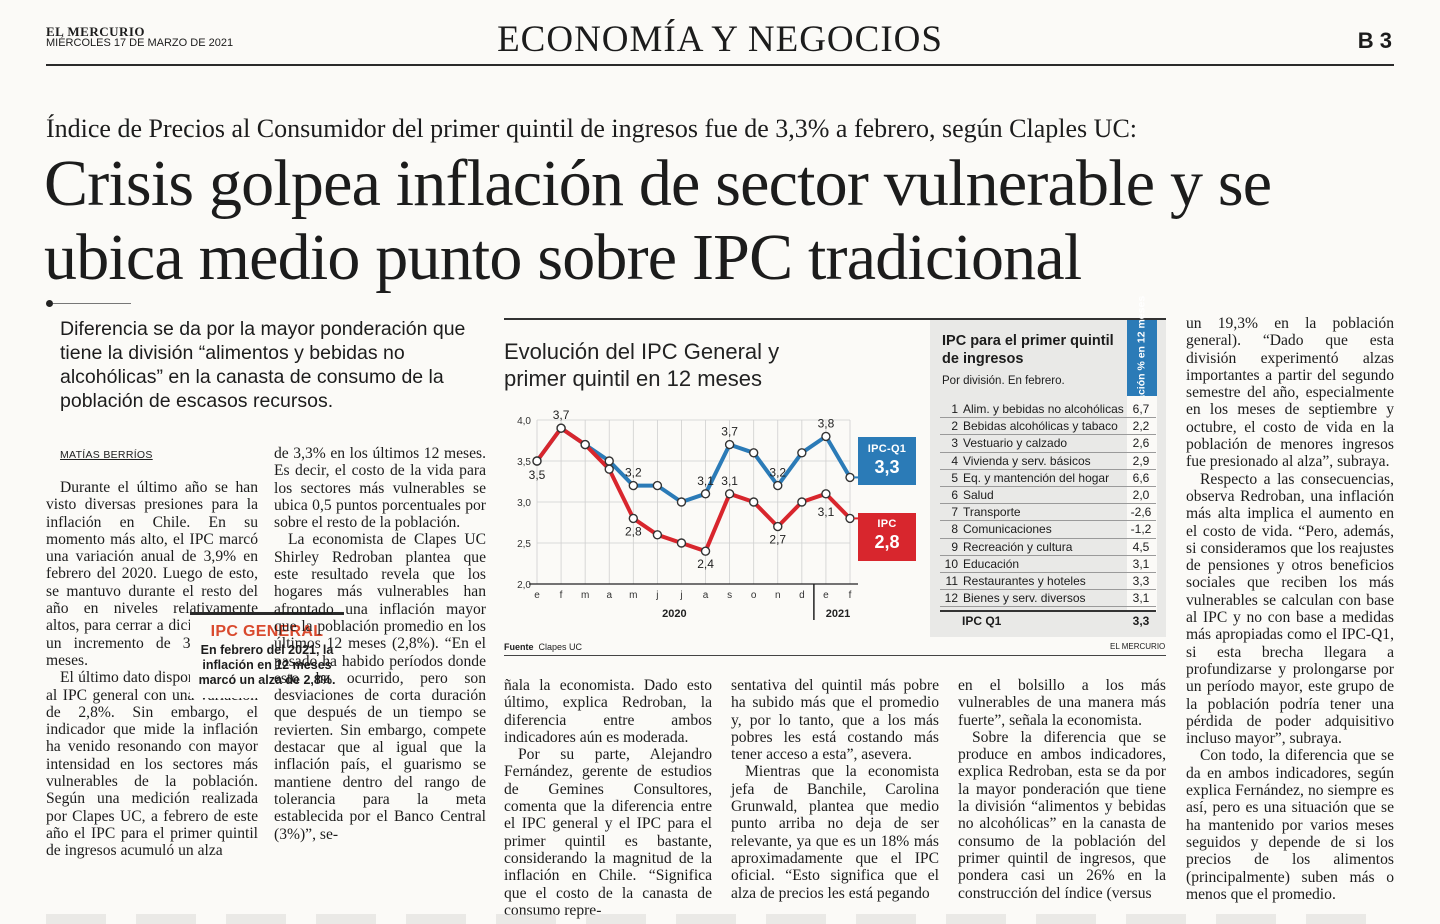 Image resolution: width=1440 pixels, height=924 pixels. I want to click on table-value-header: Variación % en 12 meses, so click(1142, 358).